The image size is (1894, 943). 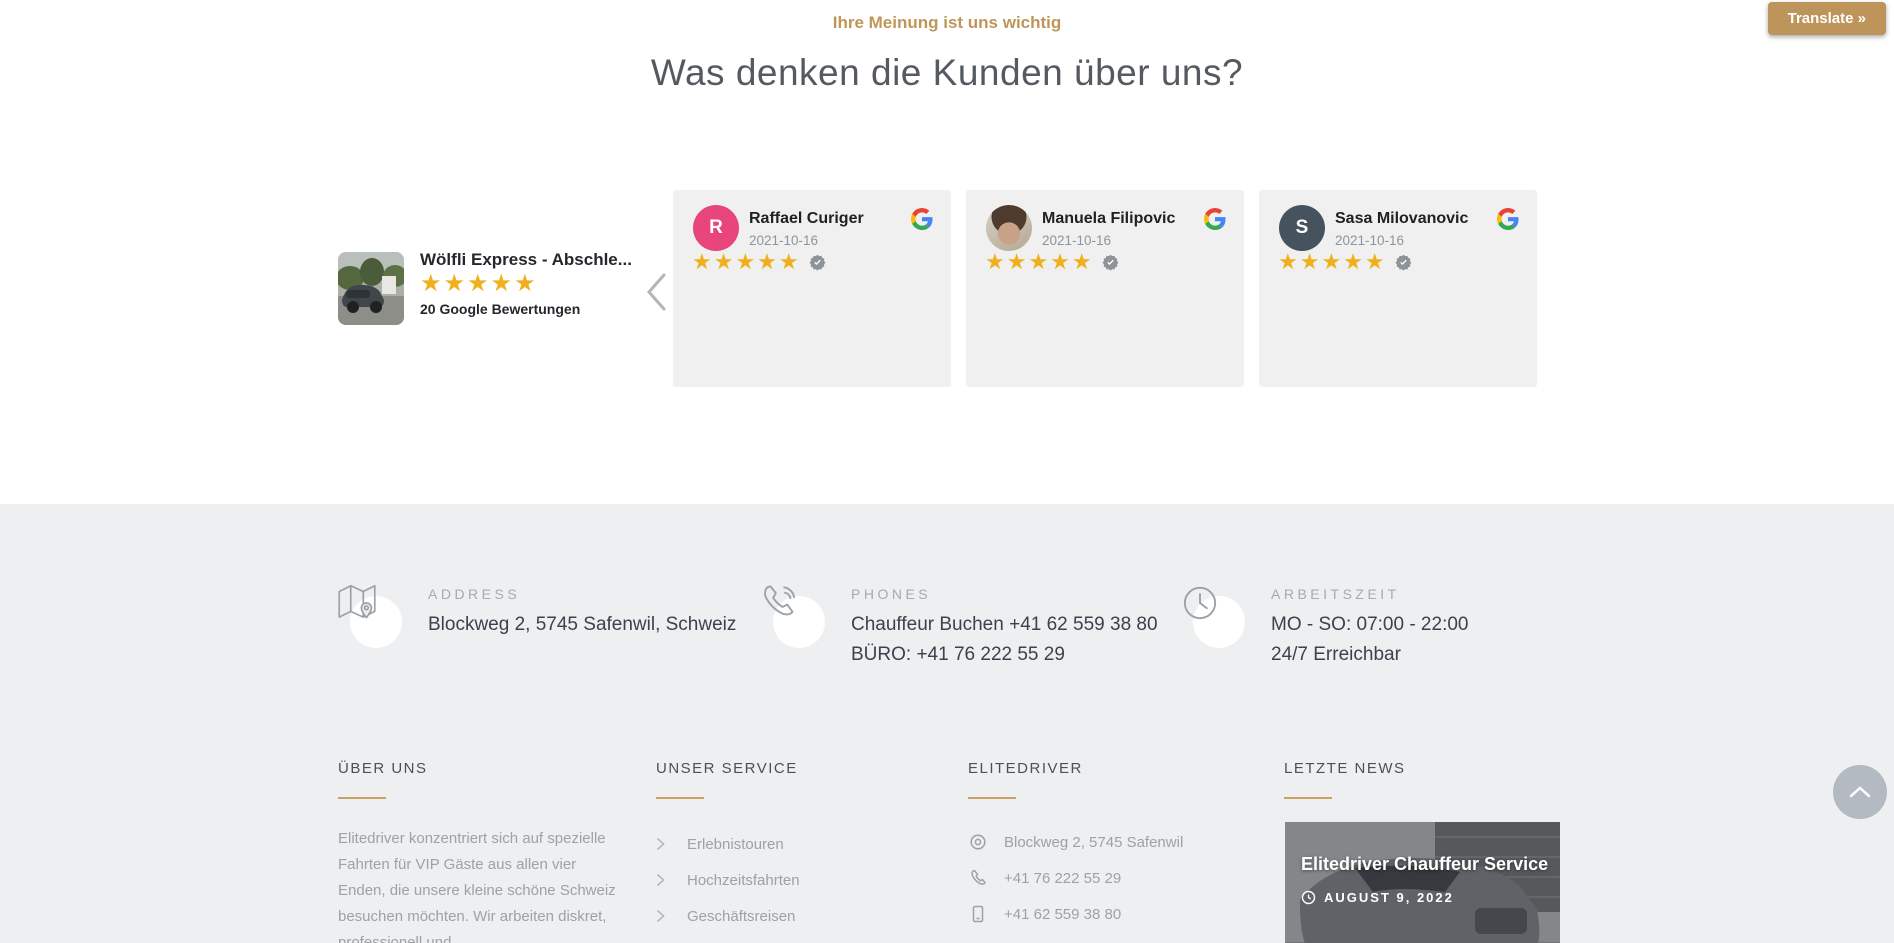 I want to click on carousel-prev-button, so click(x=657, y=292).